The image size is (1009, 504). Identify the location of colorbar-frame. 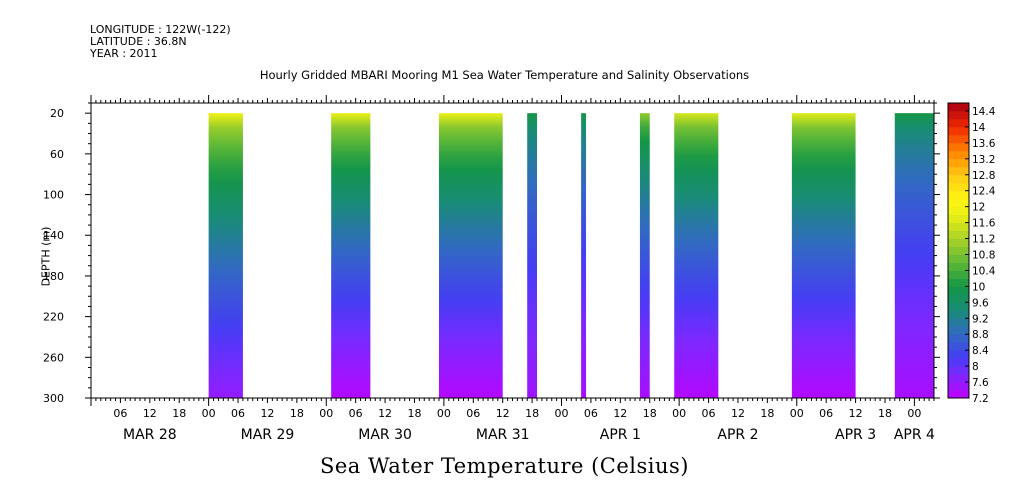
(958, 250).